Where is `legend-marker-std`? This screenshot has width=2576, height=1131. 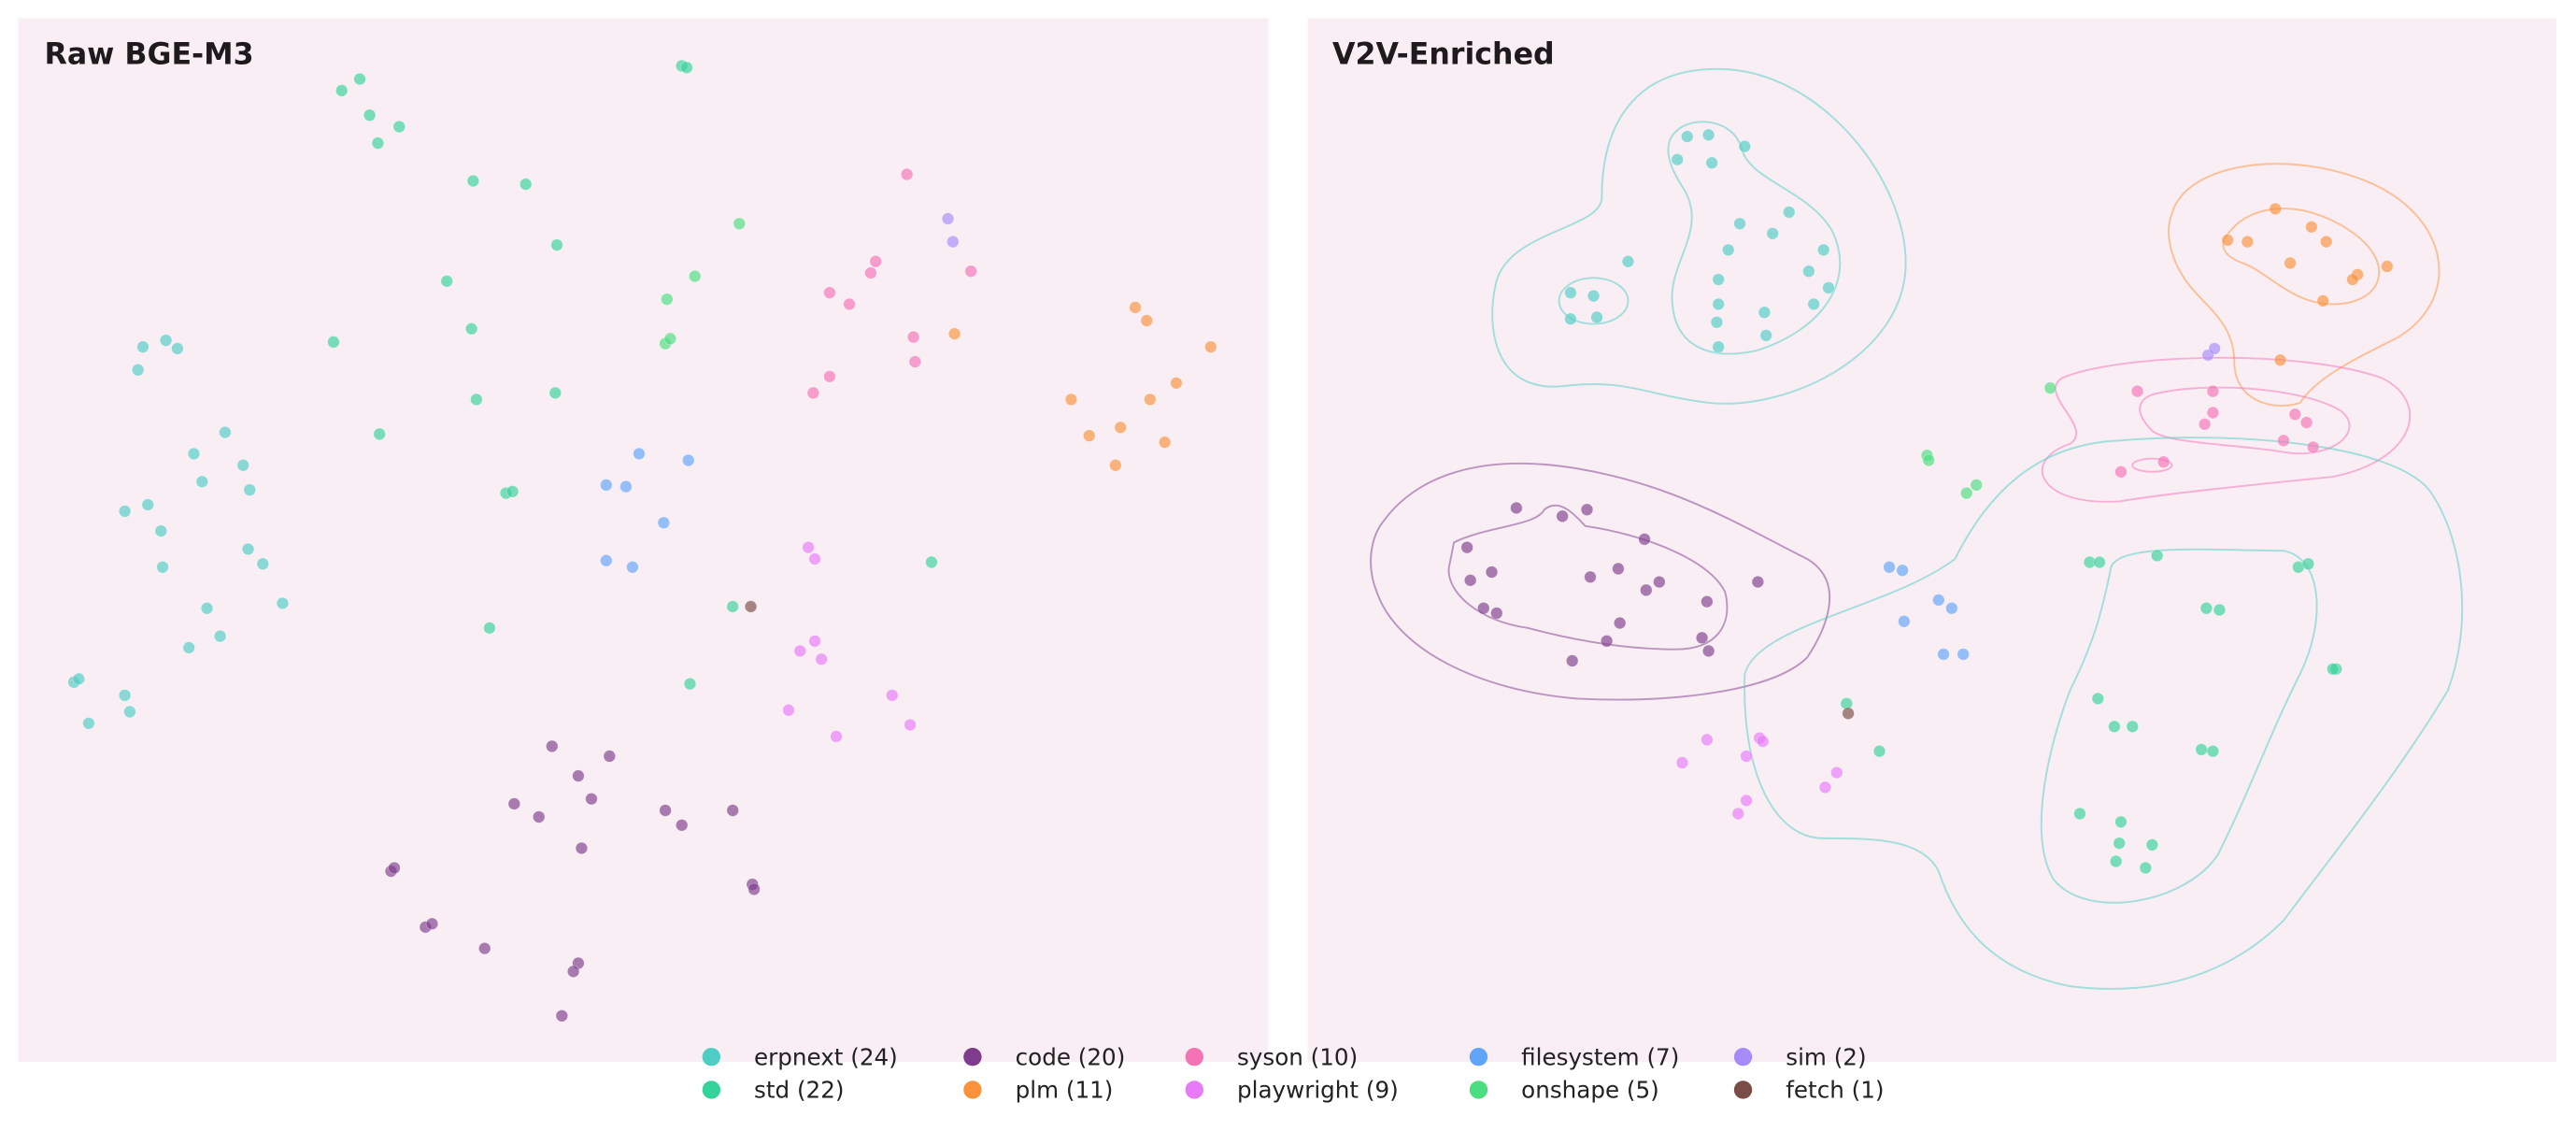 legend-marker-std is located at coordinates (711, 1090).